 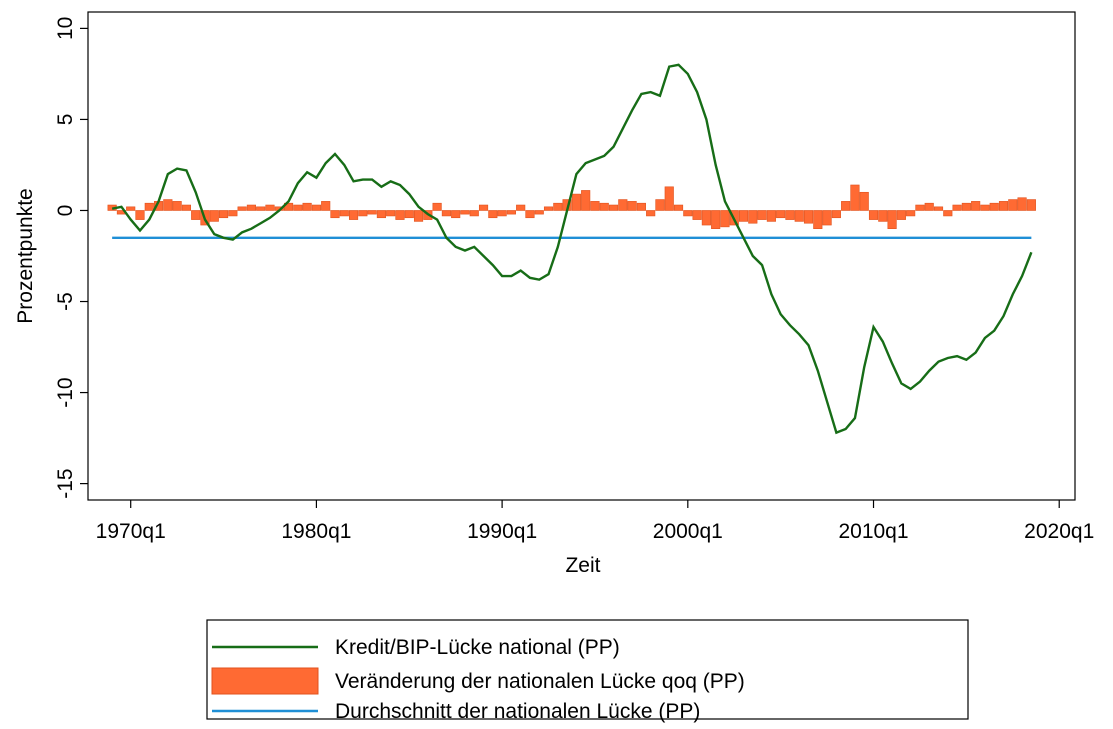 What do you see at coordinates (65, 120) in the screenshot?
I see `y-tick-label: 5` at bounding box center [65, 120].